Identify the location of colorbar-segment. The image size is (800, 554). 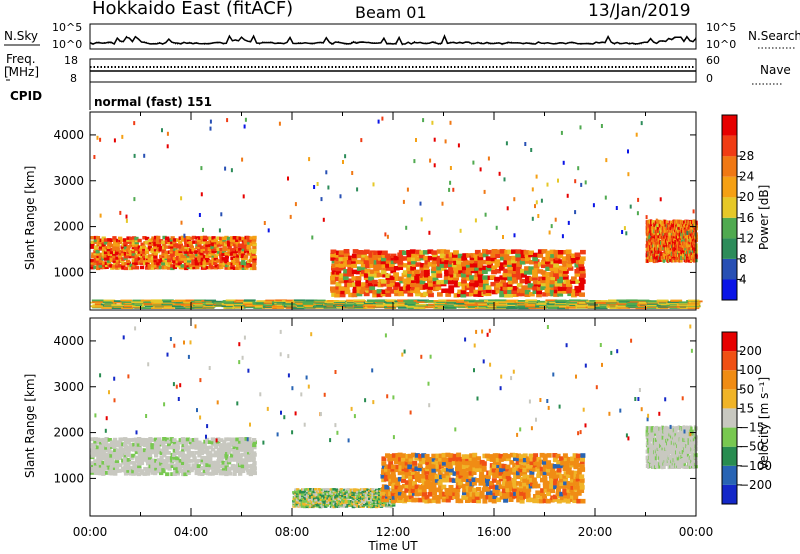
(729, 166).